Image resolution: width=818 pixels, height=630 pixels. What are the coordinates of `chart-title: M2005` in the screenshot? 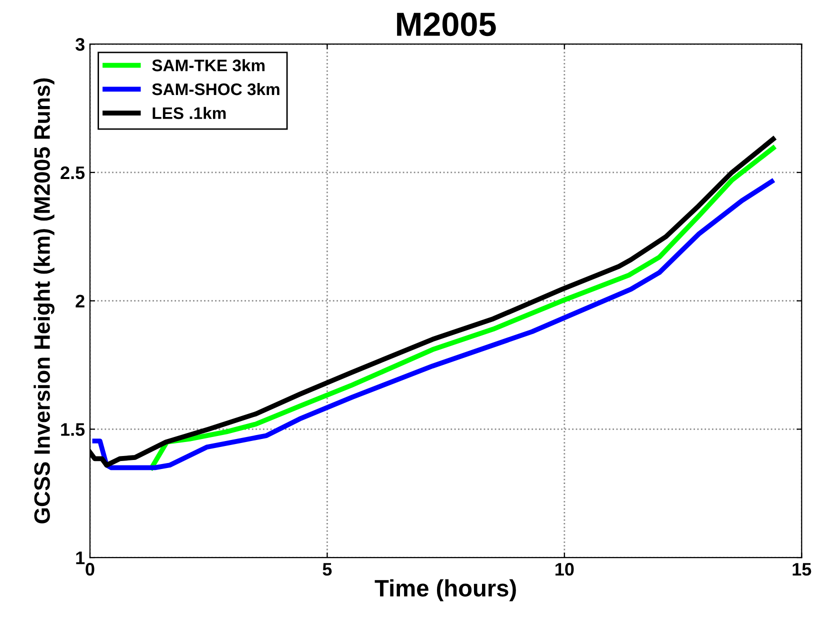 It's located at (446, 24).